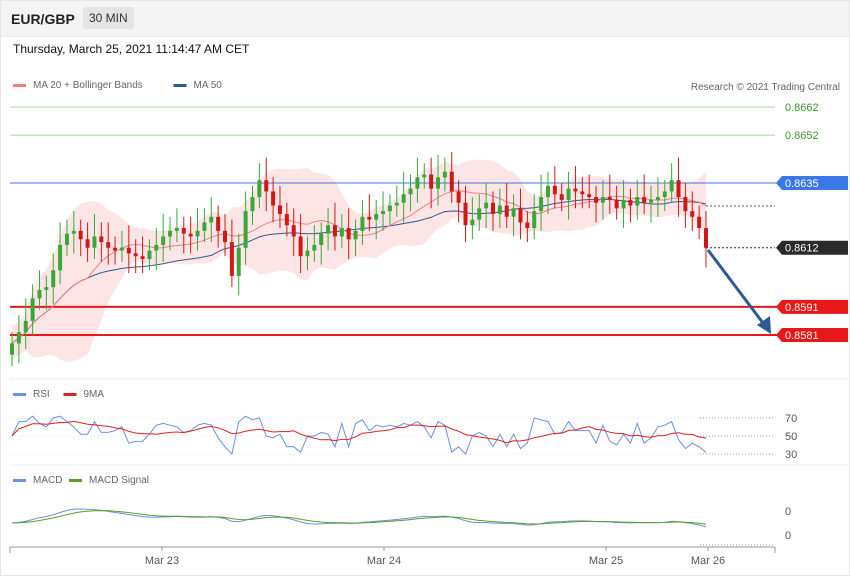 Image resolution: width=850 pixels, height=576 pixels. I want to click on header-bar: EUR/GBP 30 MIN, so click(425, 18).